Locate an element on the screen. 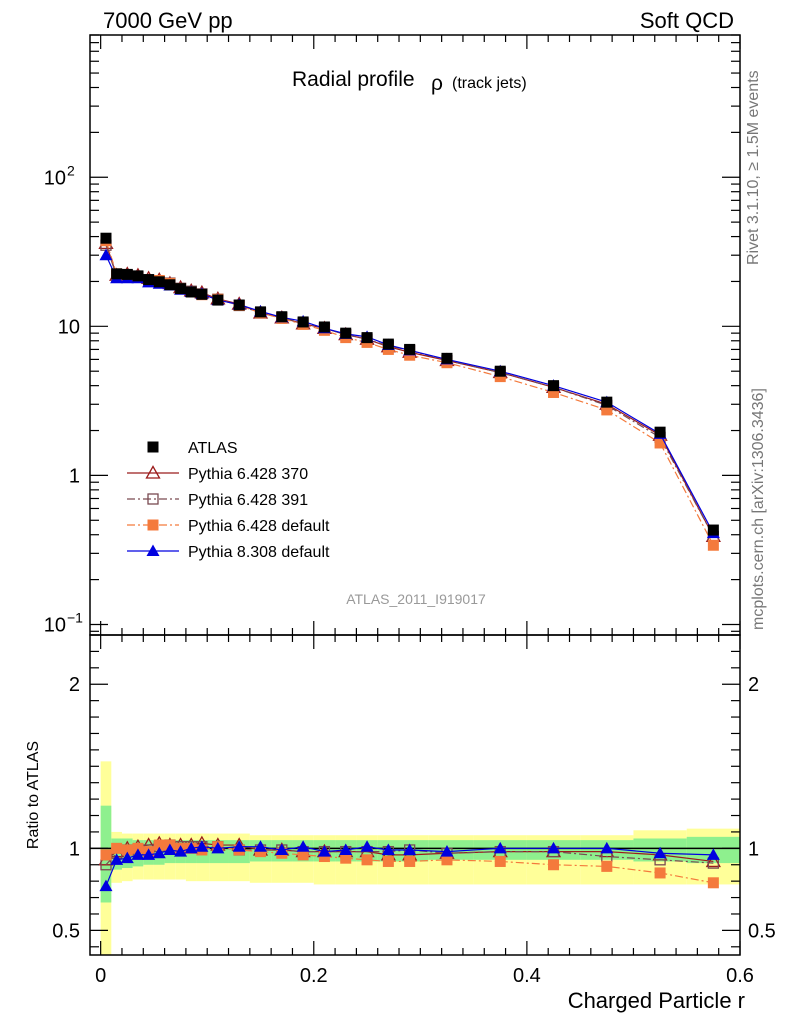 This screenshot has width=786, height=1024. chart-title-suffix: (track jets) is located at coordinates (489, 83).